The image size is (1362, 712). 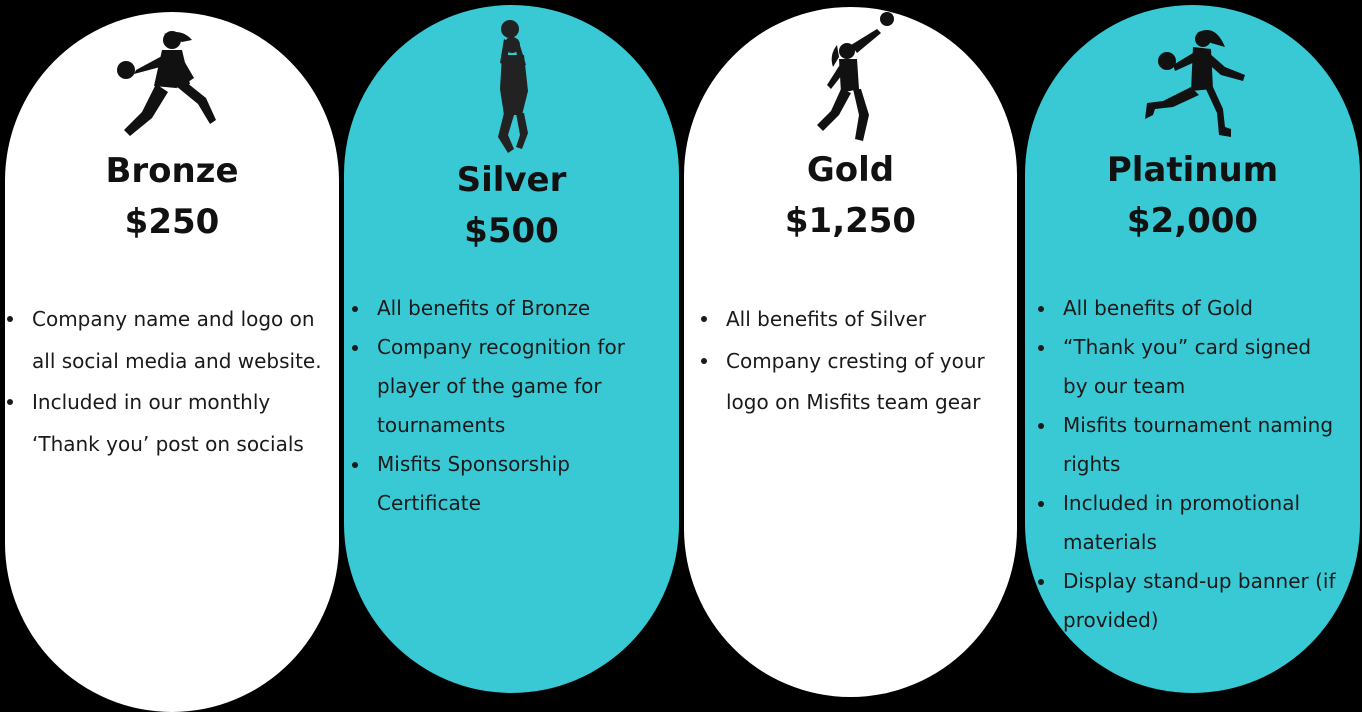 What do you see at coordinates (172, 171) in the screenshot?
I see `tier-title: Bronze` at bounding box center [172, 171].